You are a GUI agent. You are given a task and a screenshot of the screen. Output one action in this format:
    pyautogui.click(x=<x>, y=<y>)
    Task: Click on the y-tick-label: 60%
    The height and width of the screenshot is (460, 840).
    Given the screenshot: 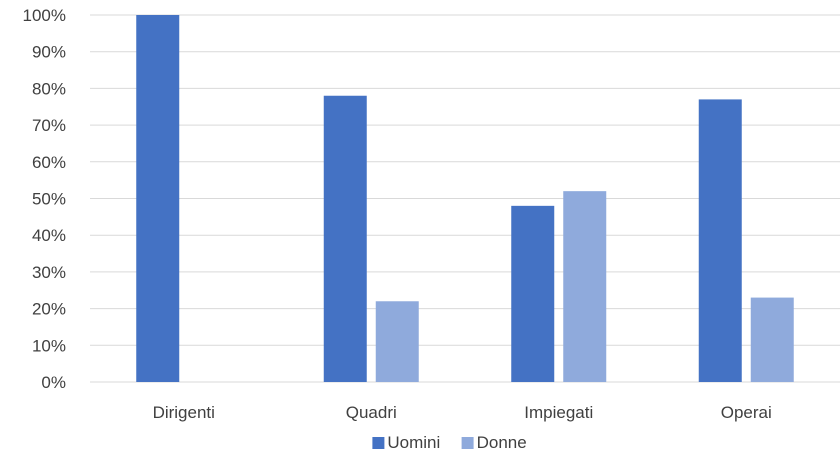 What is the action you would take?
    pyautogui.click(x=49, y=162)
    